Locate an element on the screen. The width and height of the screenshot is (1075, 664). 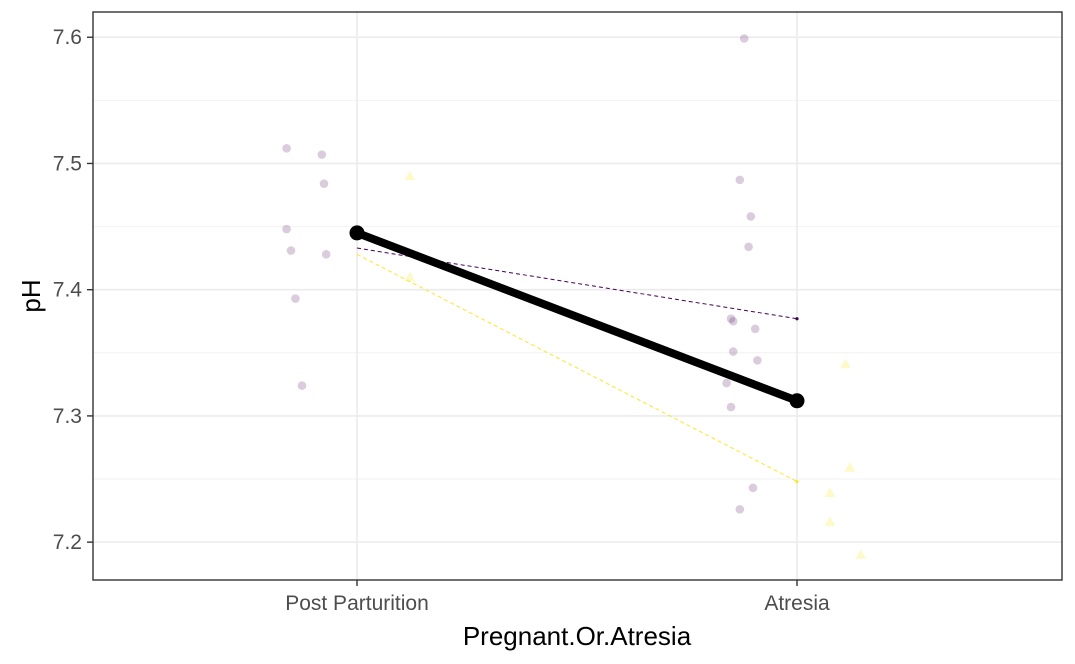
series-line-yellow is located at coordinates (577, 367).